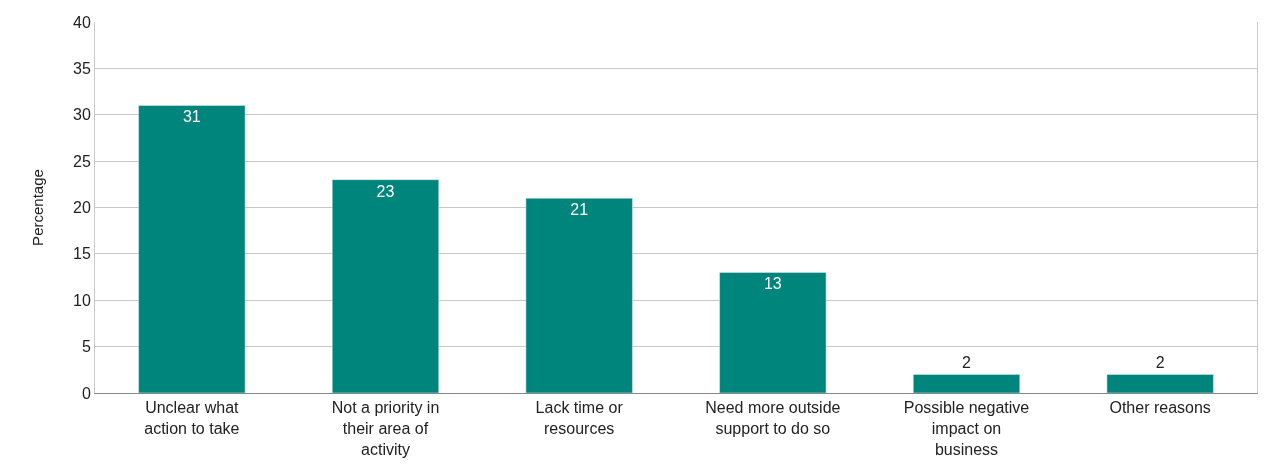 The image size is (1272, 470). I want to click on x-tick-label: Need more outside support to do so, so click(773, 418).